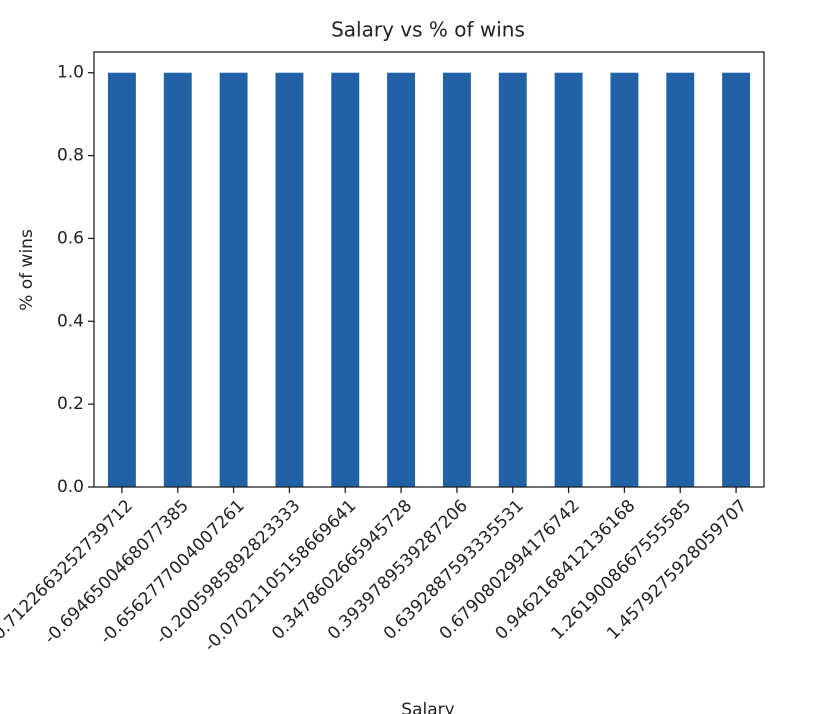 Image resolution: width=828 pixels, height=714 pixels. I want to click on x-axis-label: Salary, so click(427, 707).